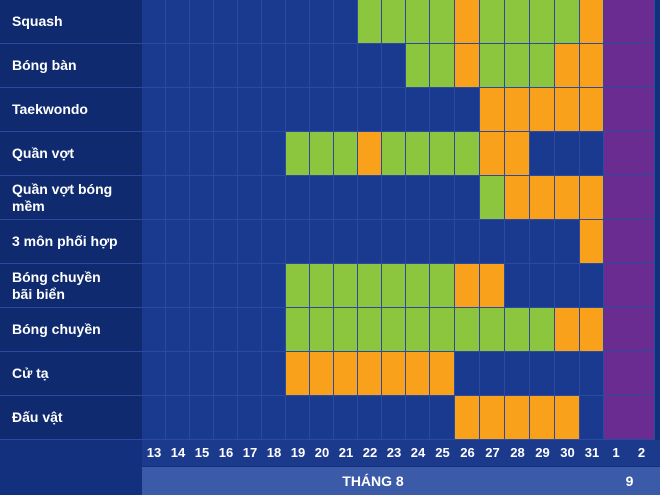 The width and height of the screenshot is (660, 495). Describe the element at coordinates (50, 109) in the screenshot. I see `sport-label-text: Taekwondo` at that location.